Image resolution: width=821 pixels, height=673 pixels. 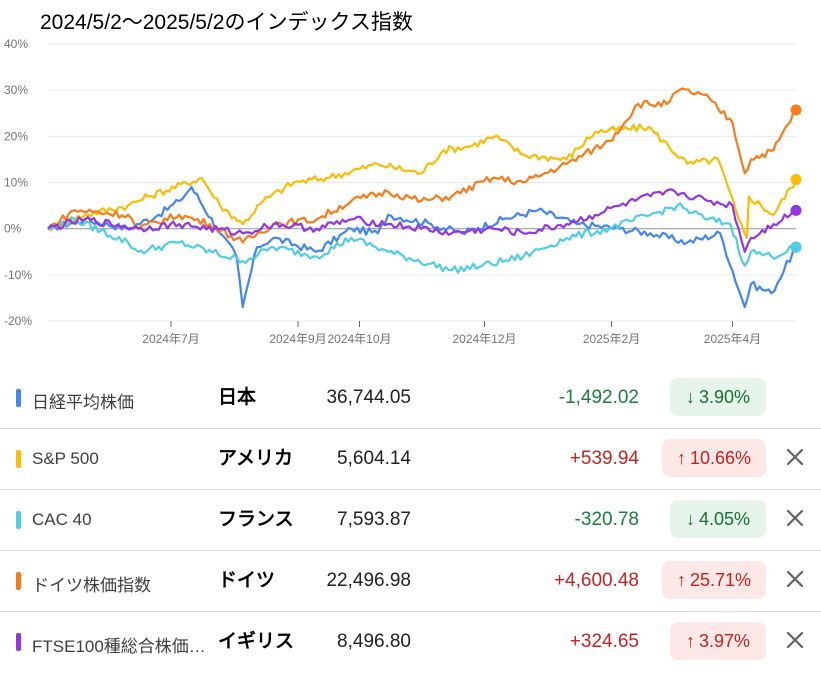 What do you see at coordinates (359, 339) in the screenshot?
I see `x-tick-label: 2024年10月` at bounding box center [359, 339].